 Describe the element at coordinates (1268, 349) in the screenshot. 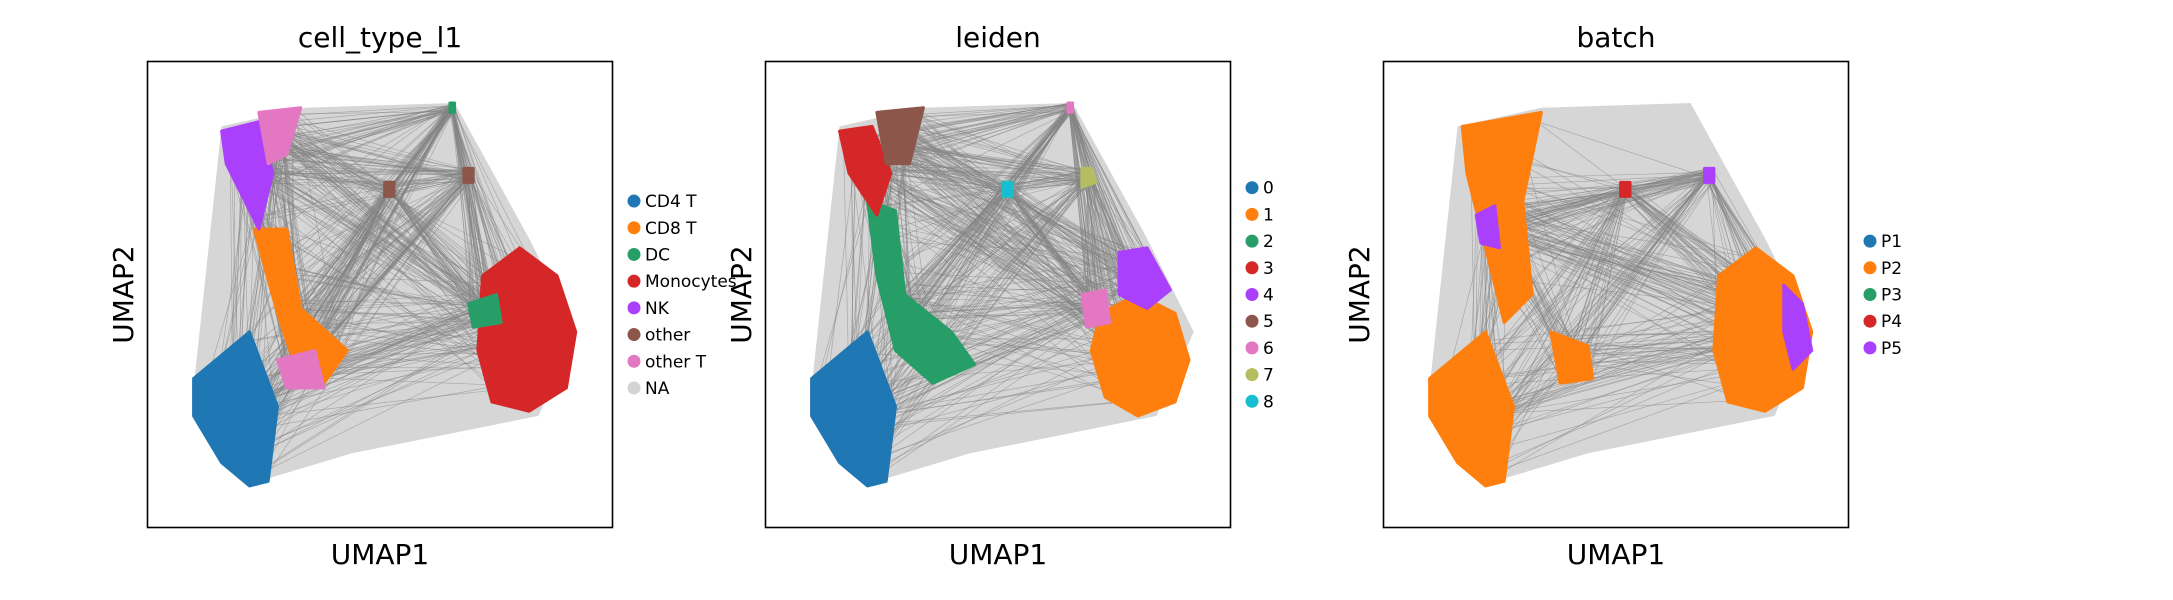

I see `legend-label: 6` at that location.